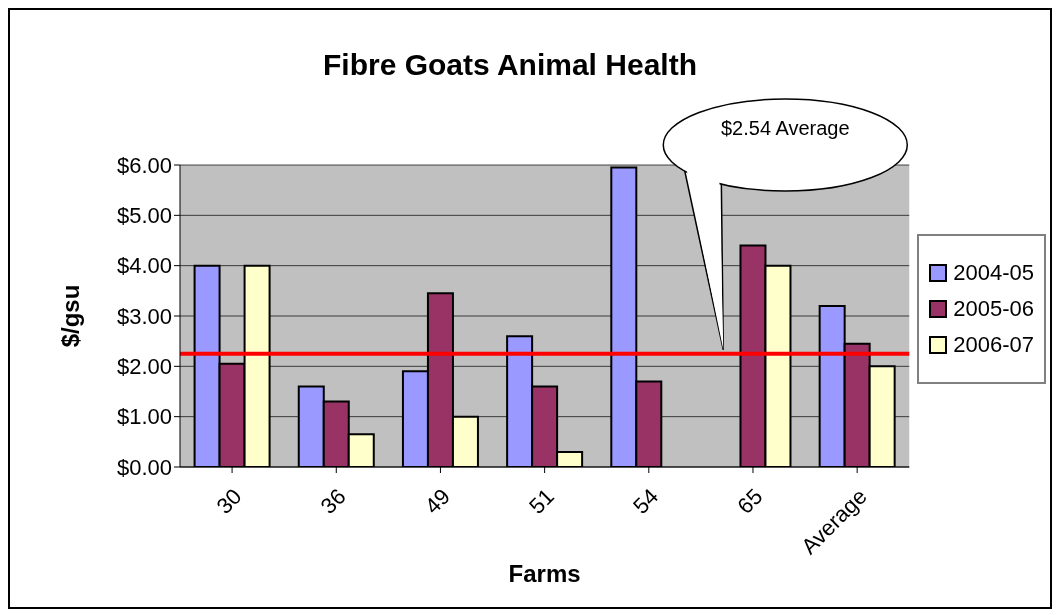  I want to click on x-tick-label: 51, so click(542, 501).